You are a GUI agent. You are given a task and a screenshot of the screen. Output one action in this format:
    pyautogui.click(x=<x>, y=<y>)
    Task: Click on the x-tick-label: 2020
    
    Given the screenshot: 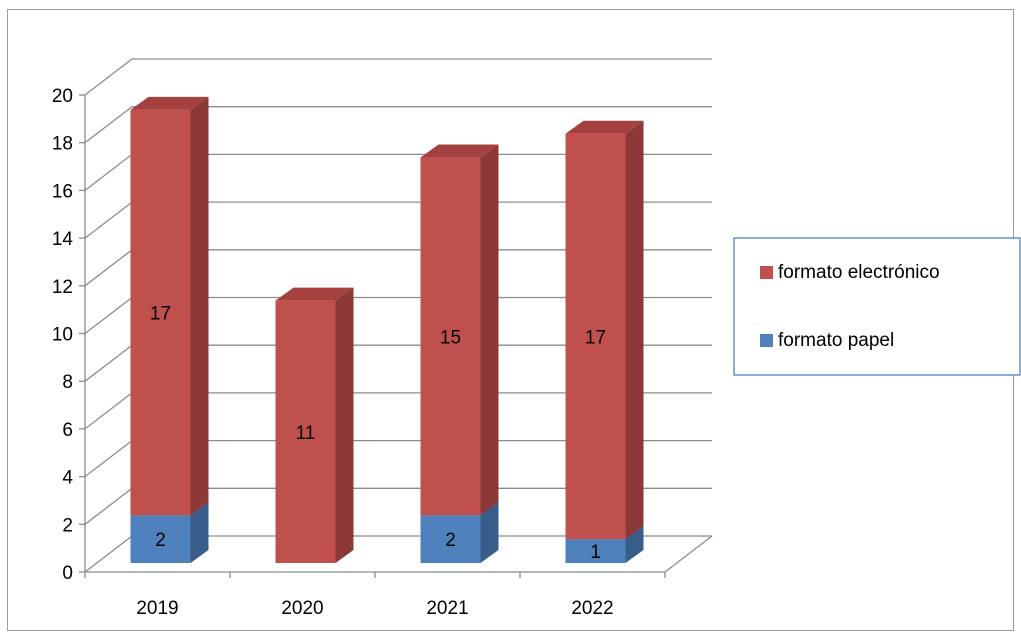 What is the action you would take?
    pyautogui.click(x=302, y=608)
    